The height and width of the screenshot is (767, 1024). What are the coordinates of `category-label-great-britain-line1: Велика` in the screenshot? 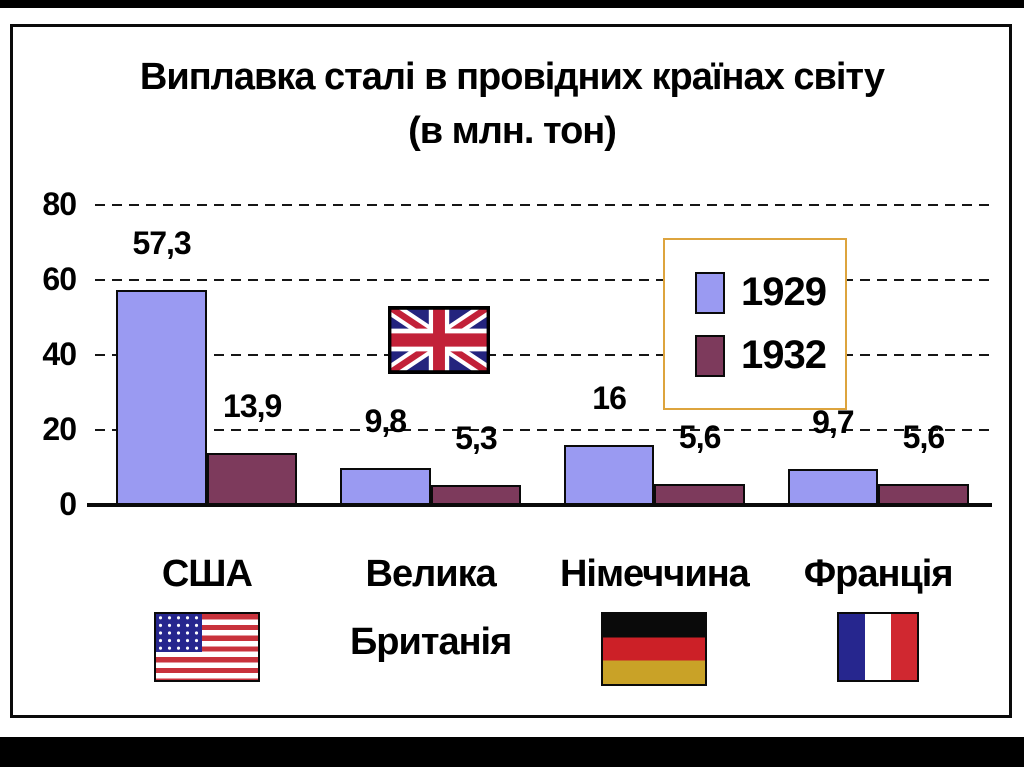 It's located at (431, 574).